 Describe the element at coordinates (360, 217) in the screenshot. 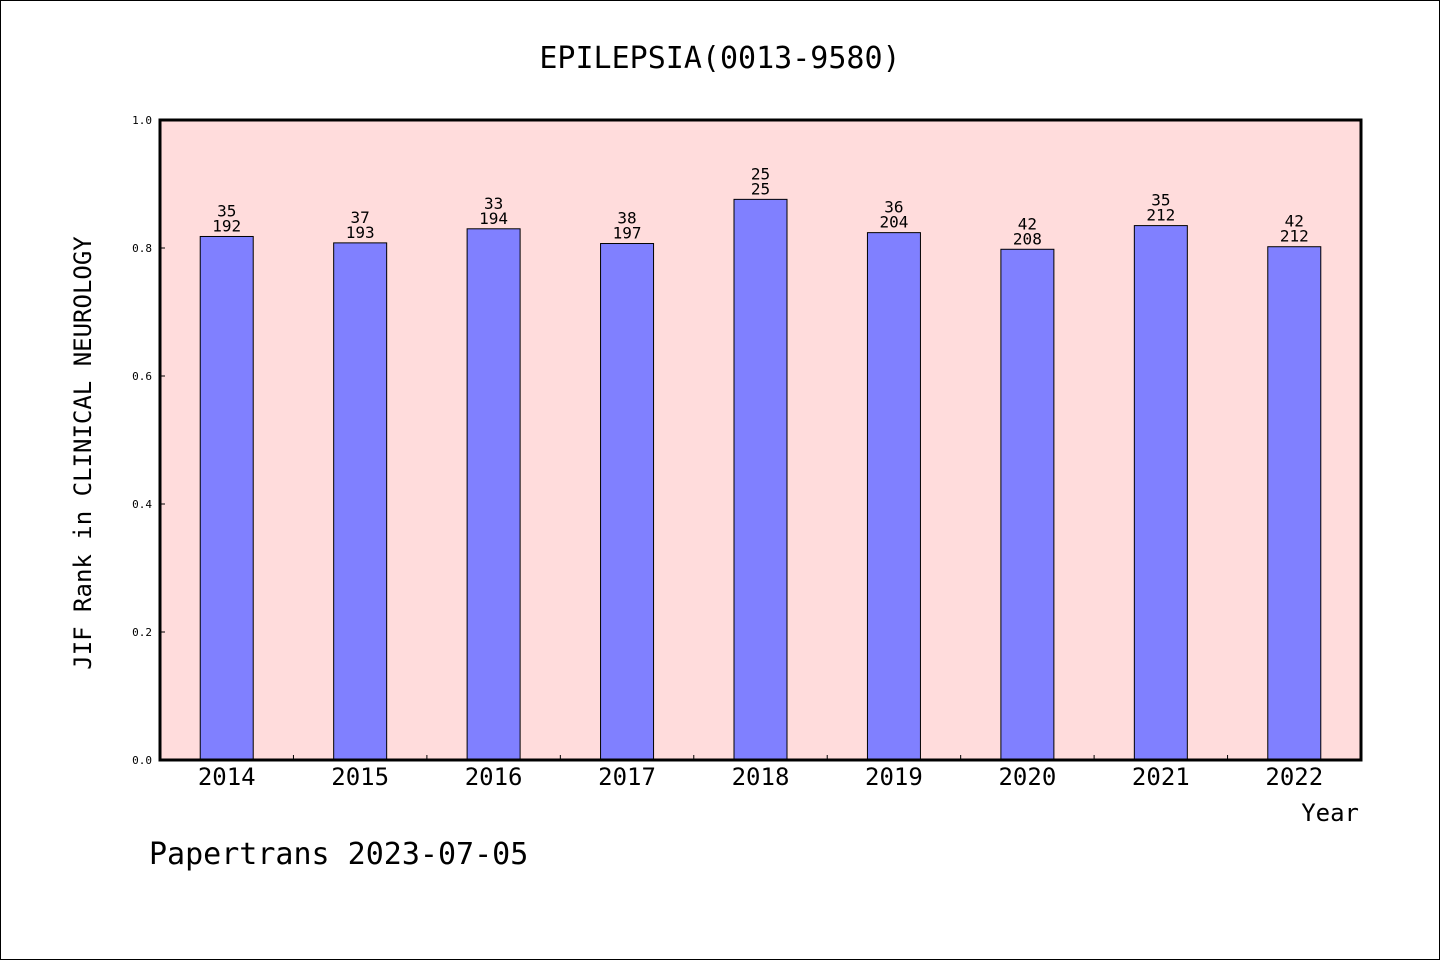

I see `bar-rank-label-2015: 37` at that location.